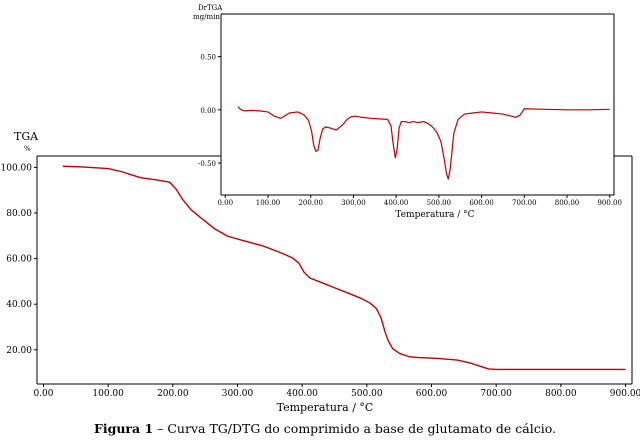  What do you see at coordinates (206, 17) in the screenshot?
I see `dtg-y-unit: mg/min` at bounding box center [206, 17].